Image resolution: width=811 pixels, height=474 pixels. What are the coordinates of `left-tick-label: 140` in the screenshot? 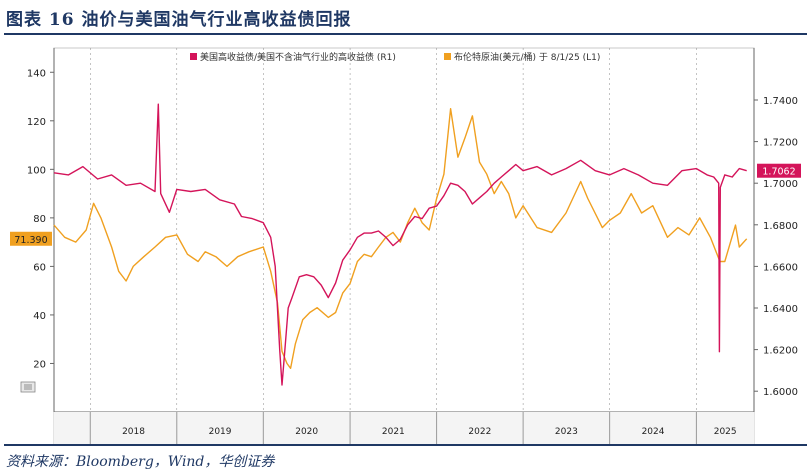 It's located at (36, 73).